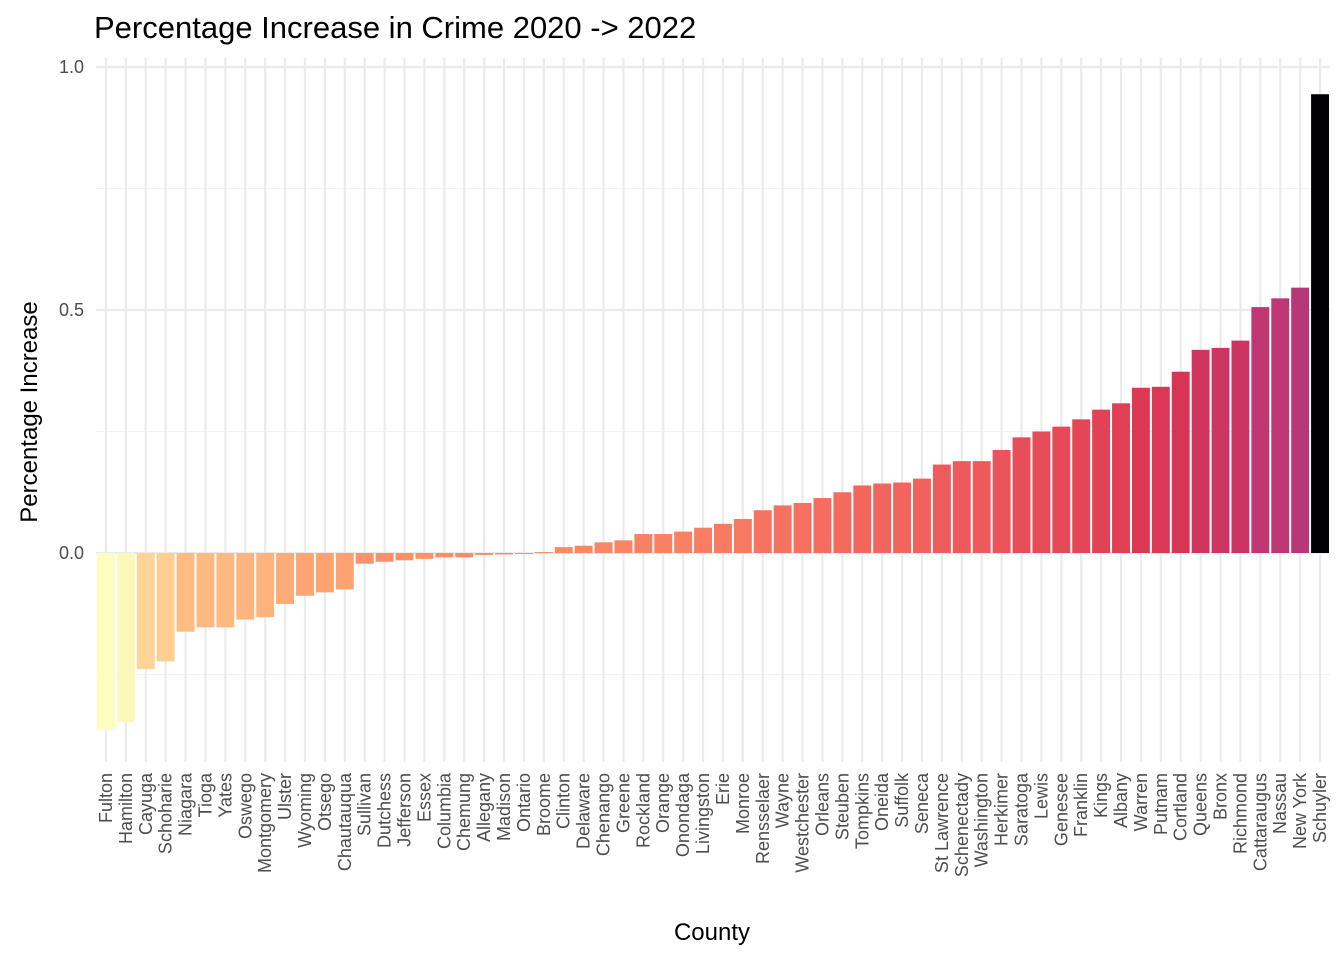  Describe the element at coordinates (803, 823) in the screenshot. I see `x-tick-label: Westchester` at that location.